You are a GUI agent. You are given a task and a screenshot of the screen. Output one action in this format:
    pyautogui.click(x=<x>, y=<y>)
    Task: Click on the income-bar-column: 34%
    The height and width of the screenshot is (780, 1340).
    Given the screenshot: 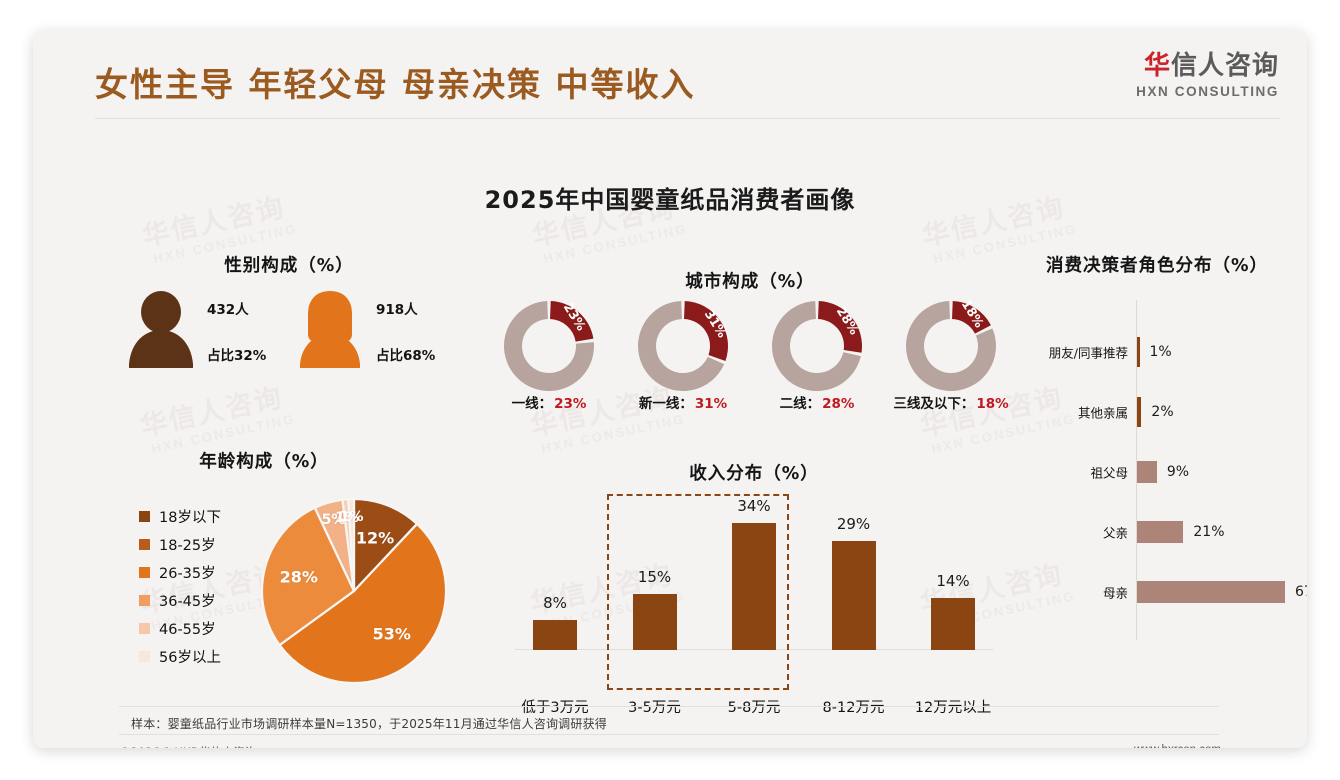 What is the action you would take?
    pyautogui.click(x=754, y=573)
    